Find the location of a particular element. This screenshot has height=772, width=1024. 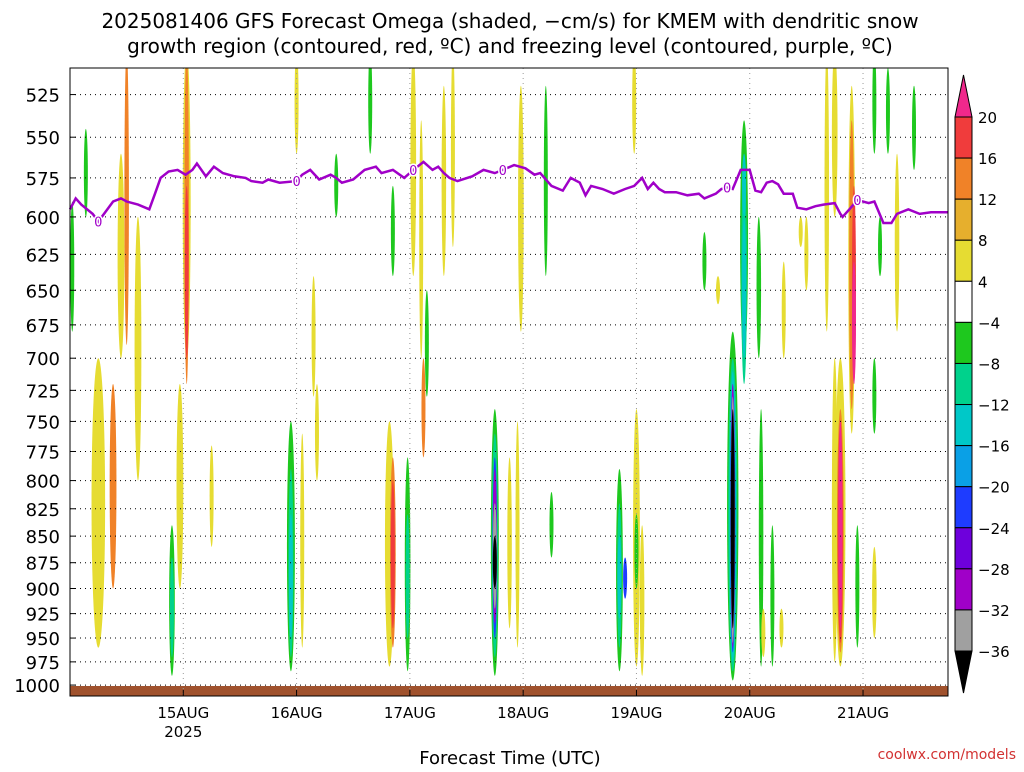

y-tick-label: 550 is located at coordinates (43, 138).